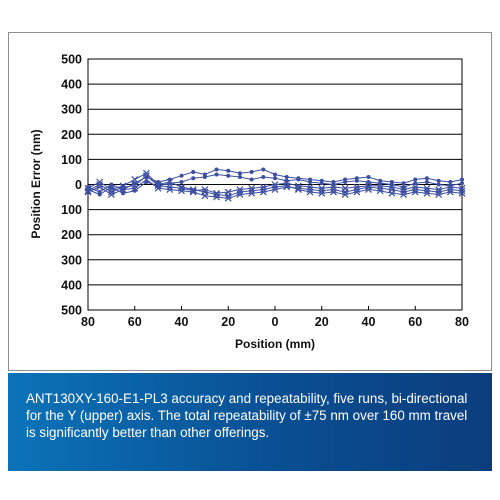 This screenshot has width=500, height=500. What do you see at coordinates (36, 183) in the screenshot?
I see `y-axis-label: Position Error (nm)` at bounding box center [36, 183].